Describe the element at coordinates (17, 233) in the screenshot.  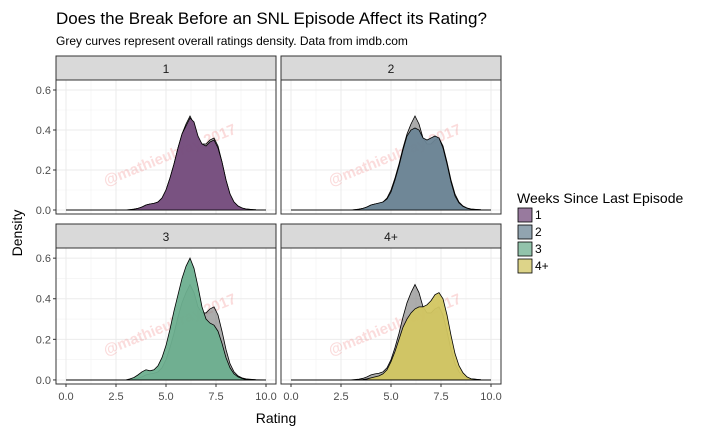
I see `y-axis-title: Density` at that location.